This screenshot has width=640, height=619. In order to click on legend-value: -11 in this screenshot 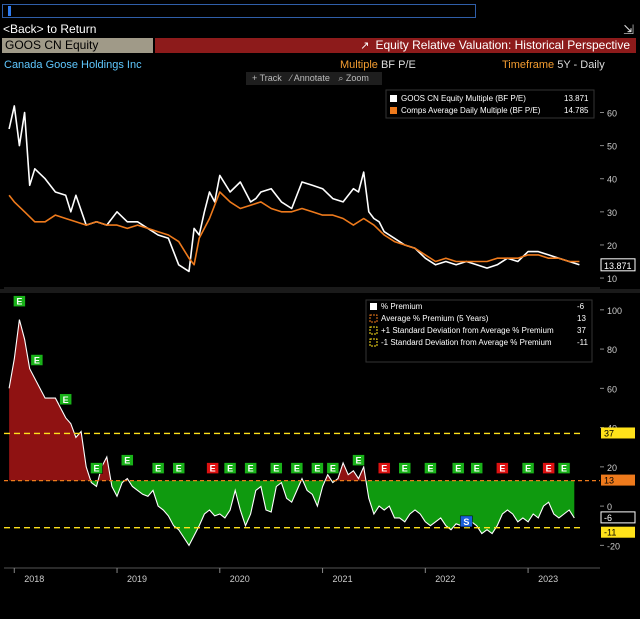, I will do `click(583, 342)`.